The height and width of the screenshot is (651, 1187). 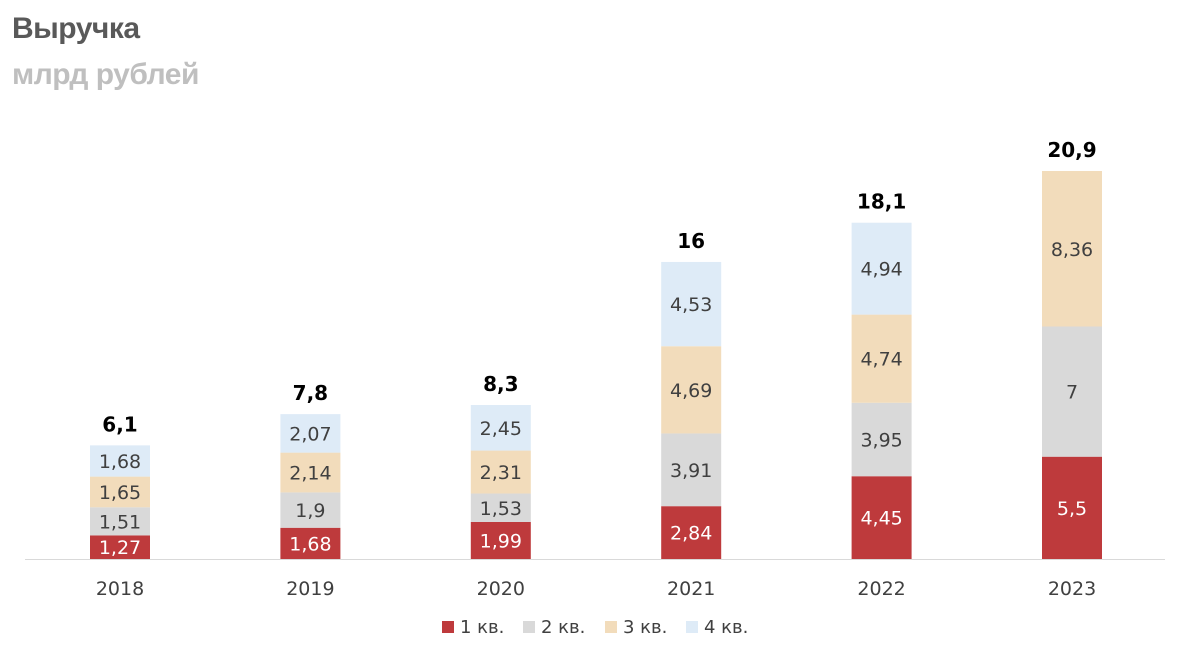 I want to click on x-tick-label-2021: 2021, so click(x=691, y=589).